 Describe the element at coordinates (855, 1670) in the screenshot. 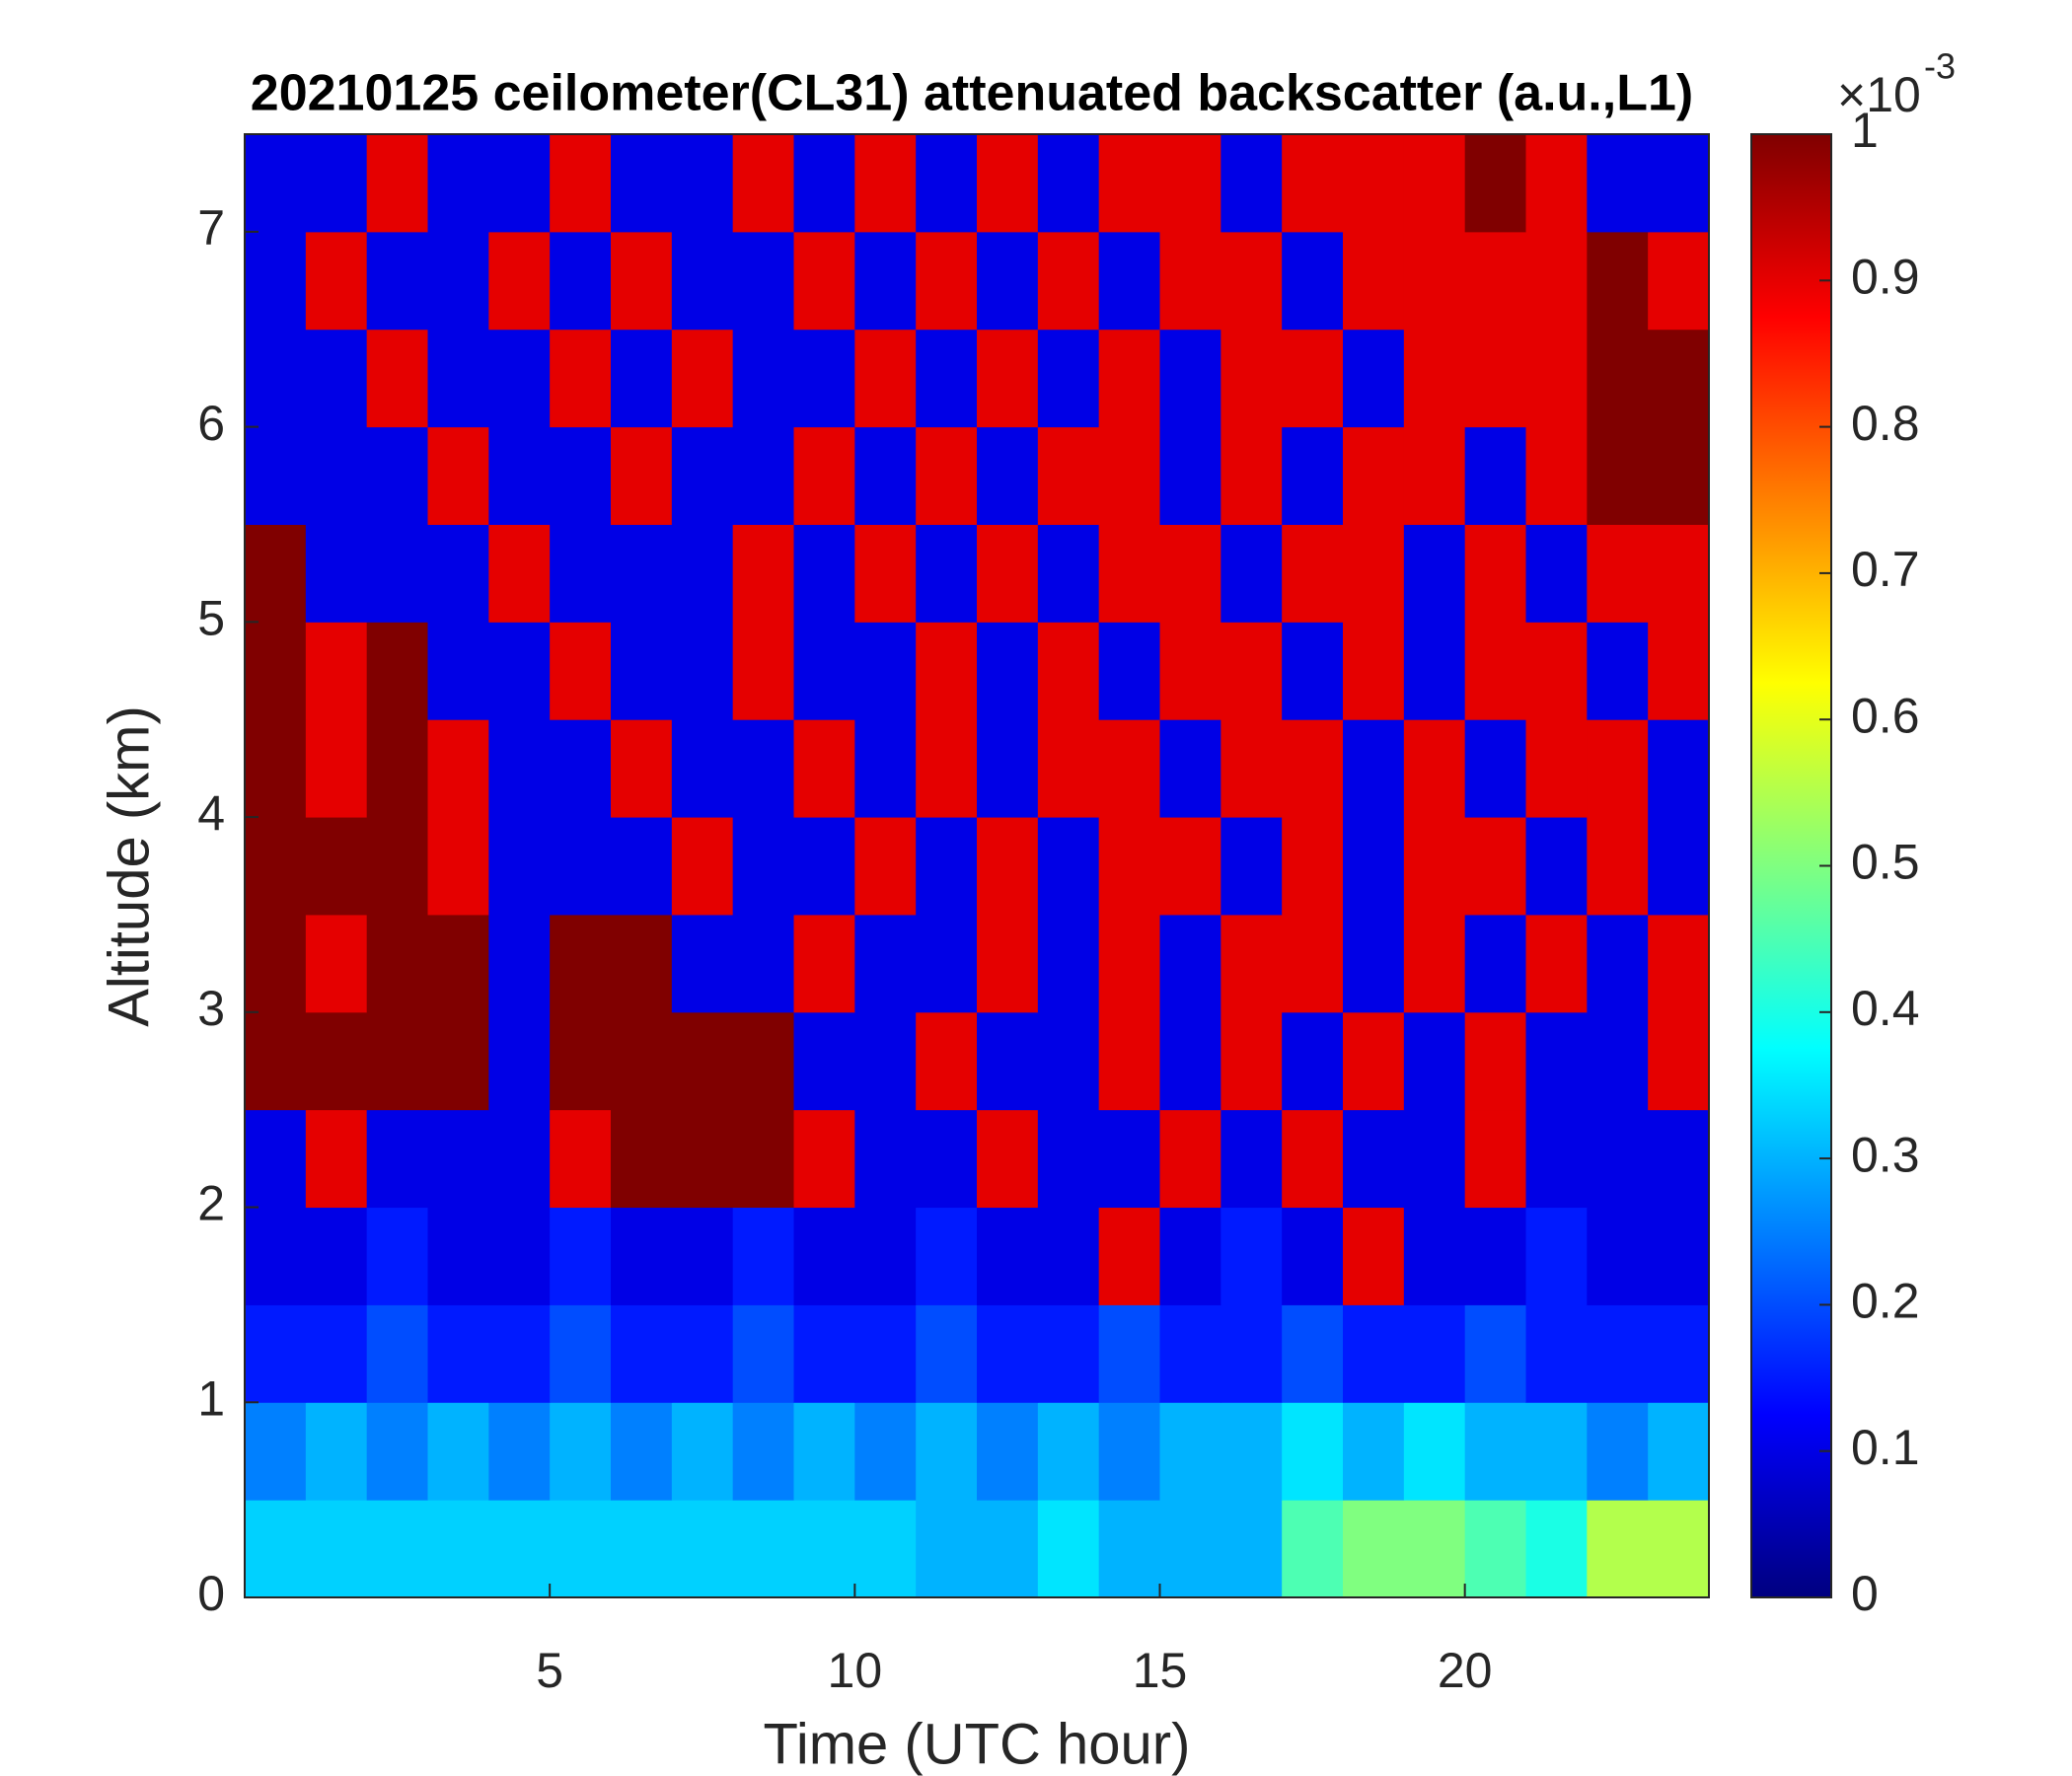

I see `x-tick-label: 10` at that location.